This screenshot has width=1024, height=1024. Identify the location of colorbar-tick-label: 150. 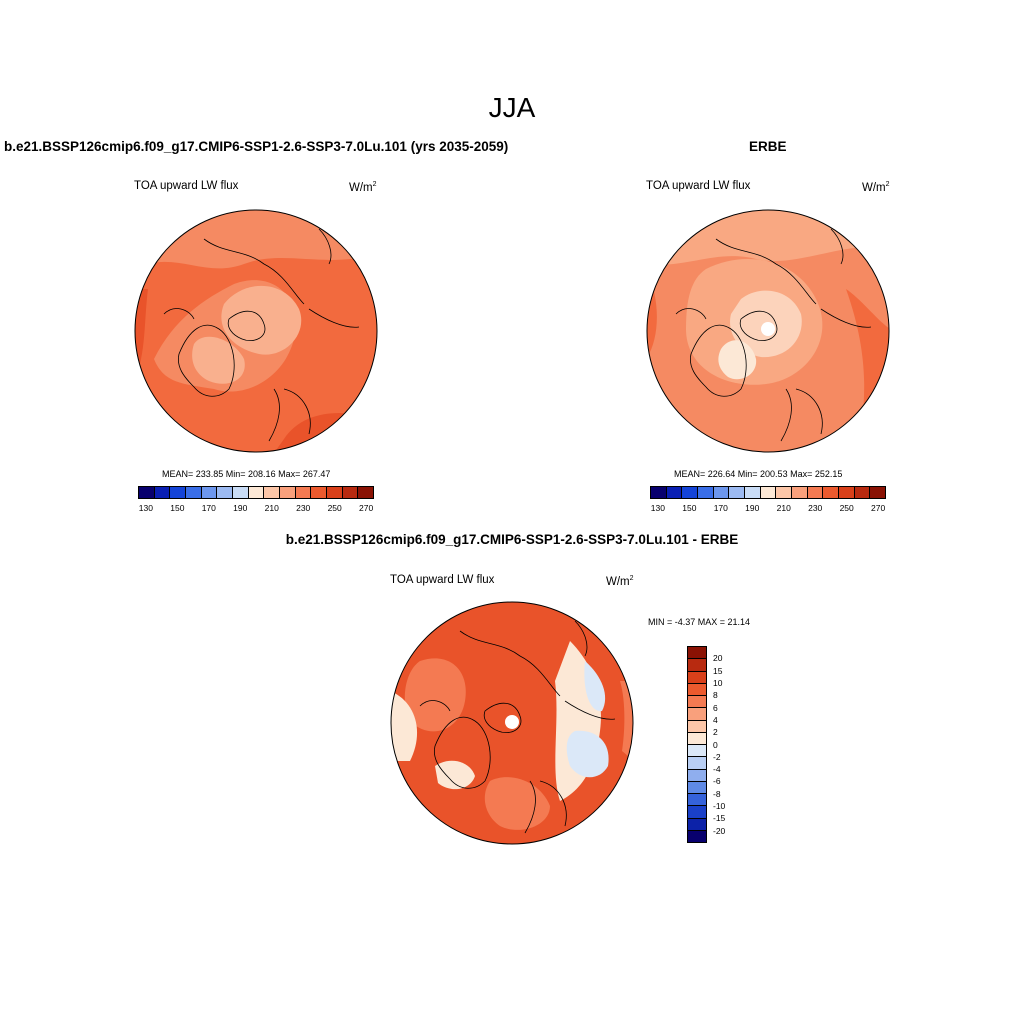
(689, 508).